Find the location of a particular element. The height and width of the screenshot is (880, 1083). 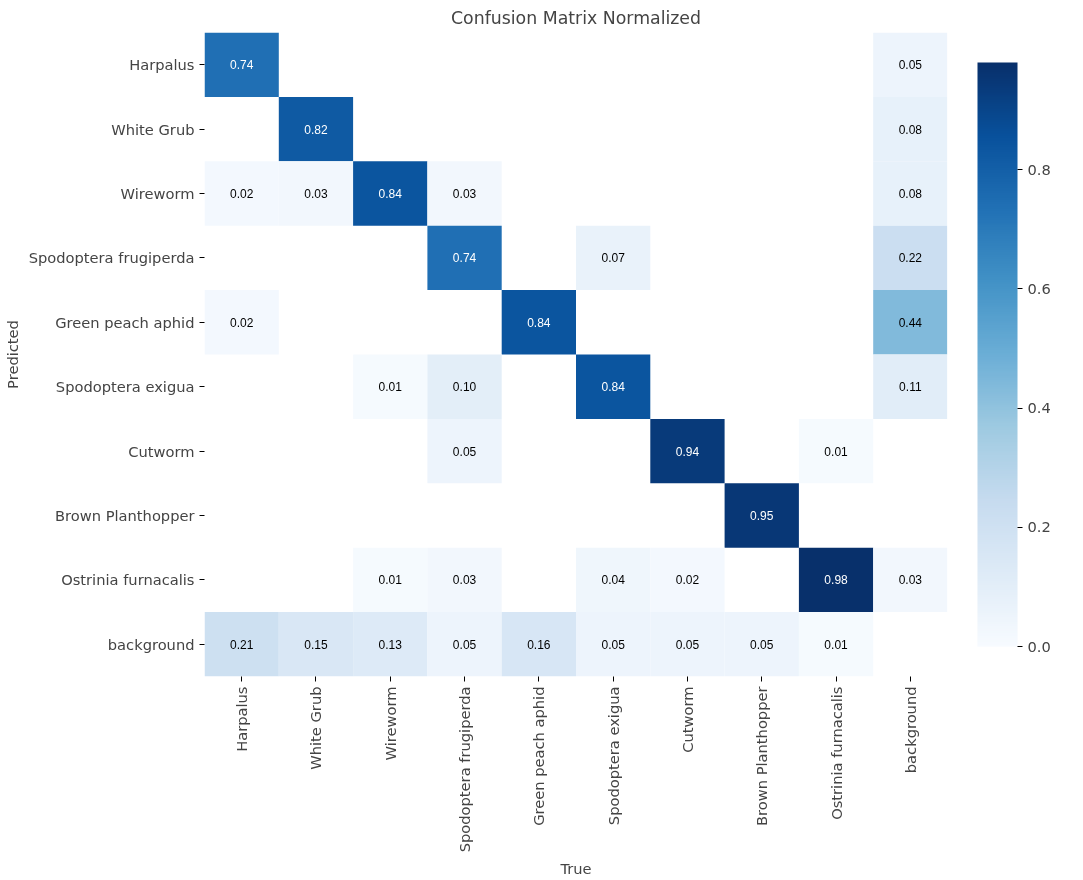

y-tick-label: Spodoptera exigua is located at coordinates (125, 387).